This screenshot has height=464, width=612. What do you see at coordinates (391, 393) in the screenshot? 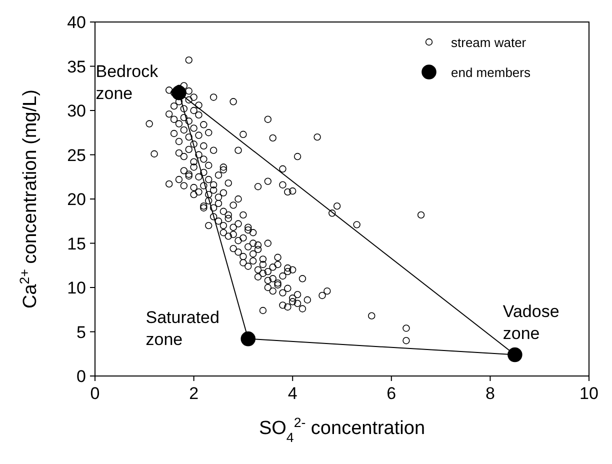
I see `x-tick-label: 6` at bounding box center [391, 393].